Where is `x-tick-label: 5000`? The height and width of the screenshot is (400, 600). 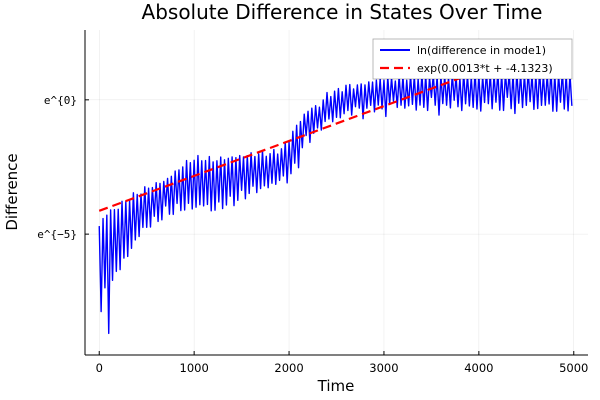 x-tick-label: 5000 is located at coordinates (573, 368).